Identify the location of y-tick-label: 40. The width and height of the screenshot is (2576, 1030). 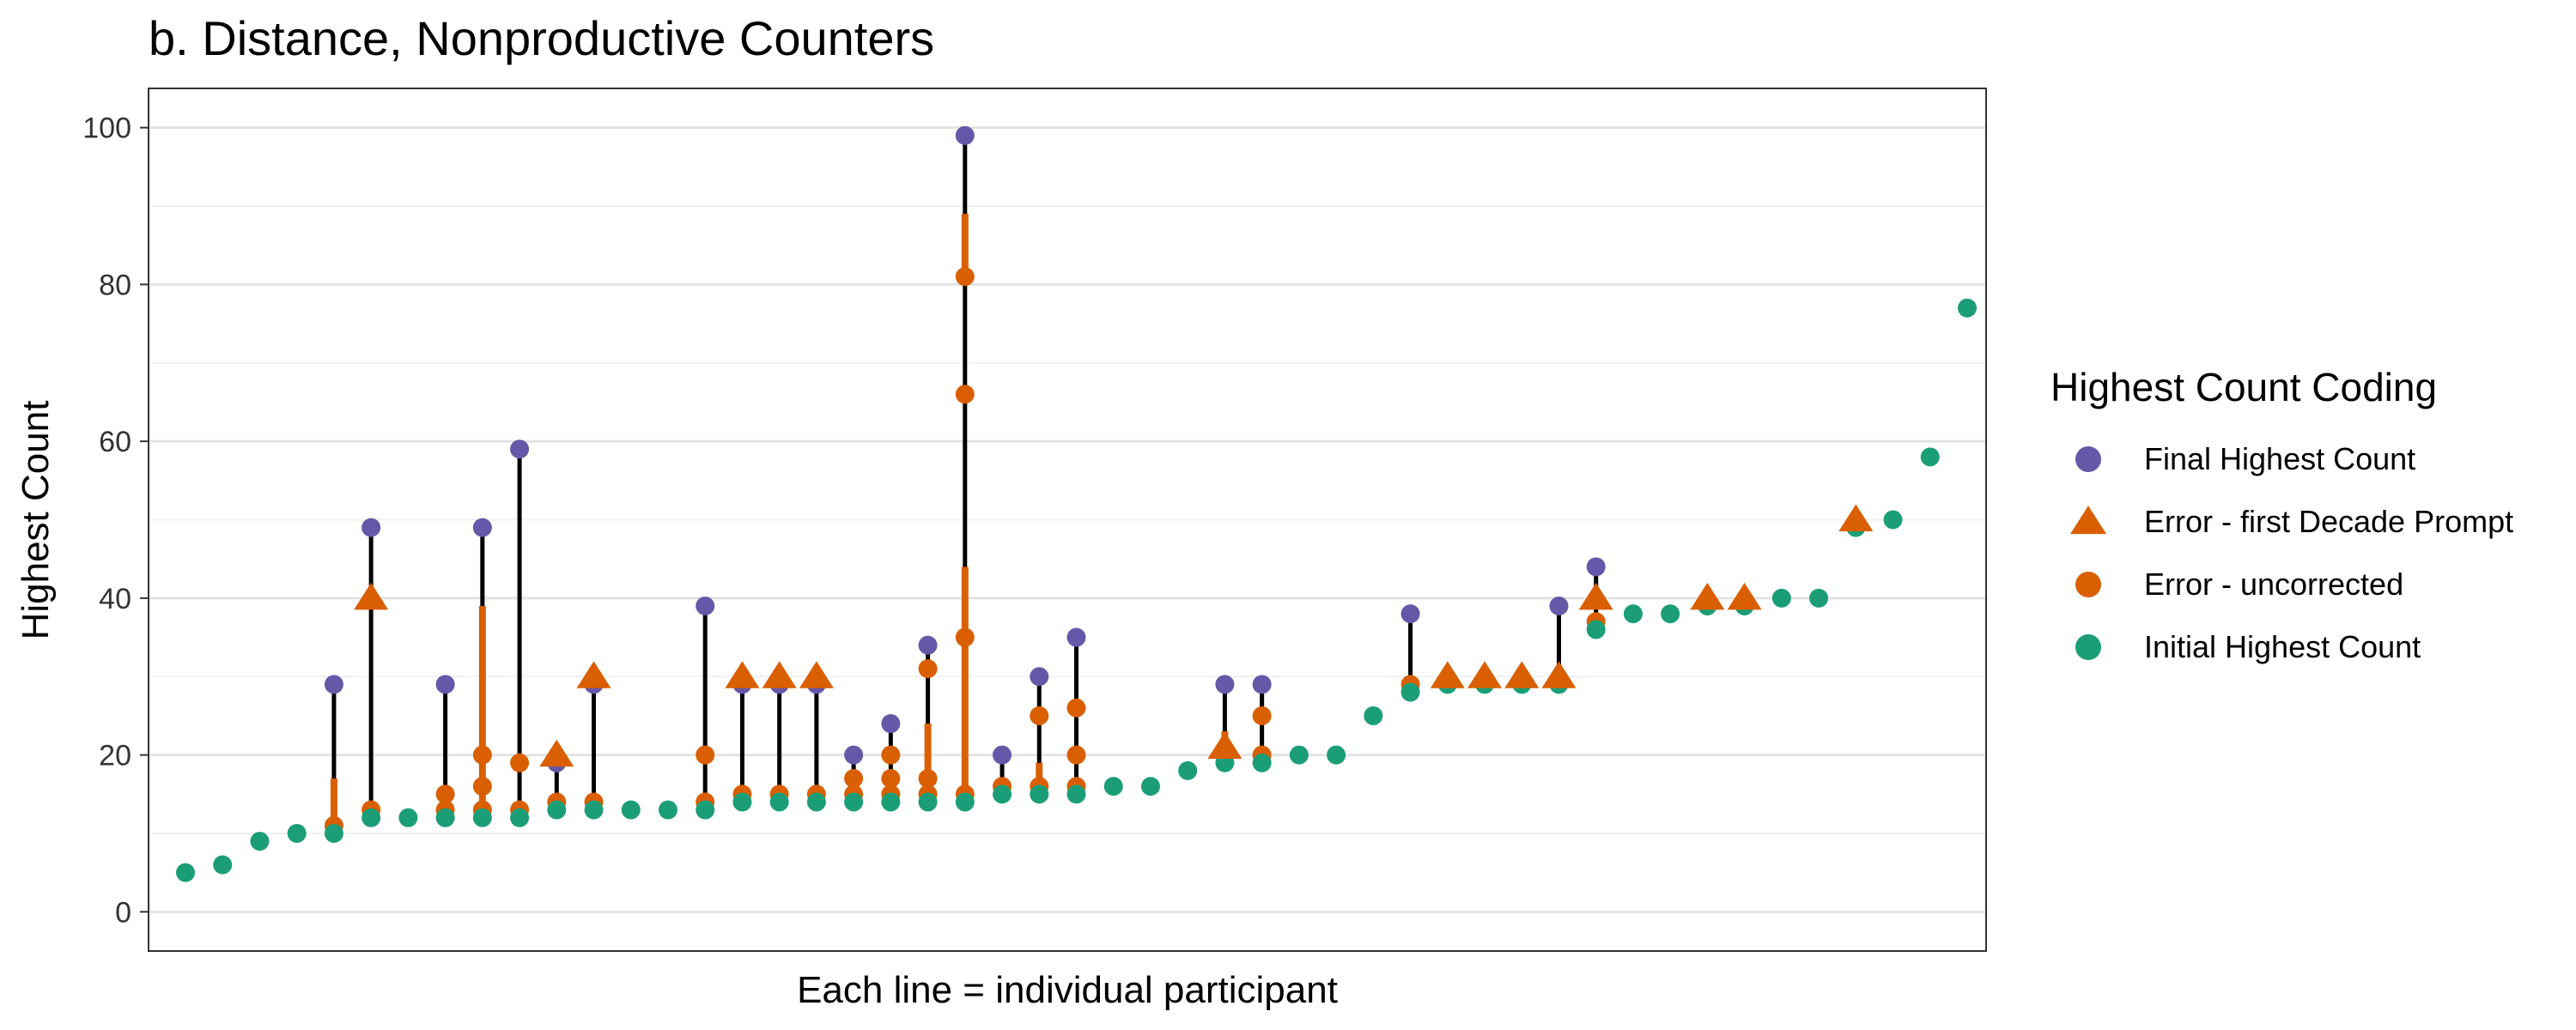
(115, 599).